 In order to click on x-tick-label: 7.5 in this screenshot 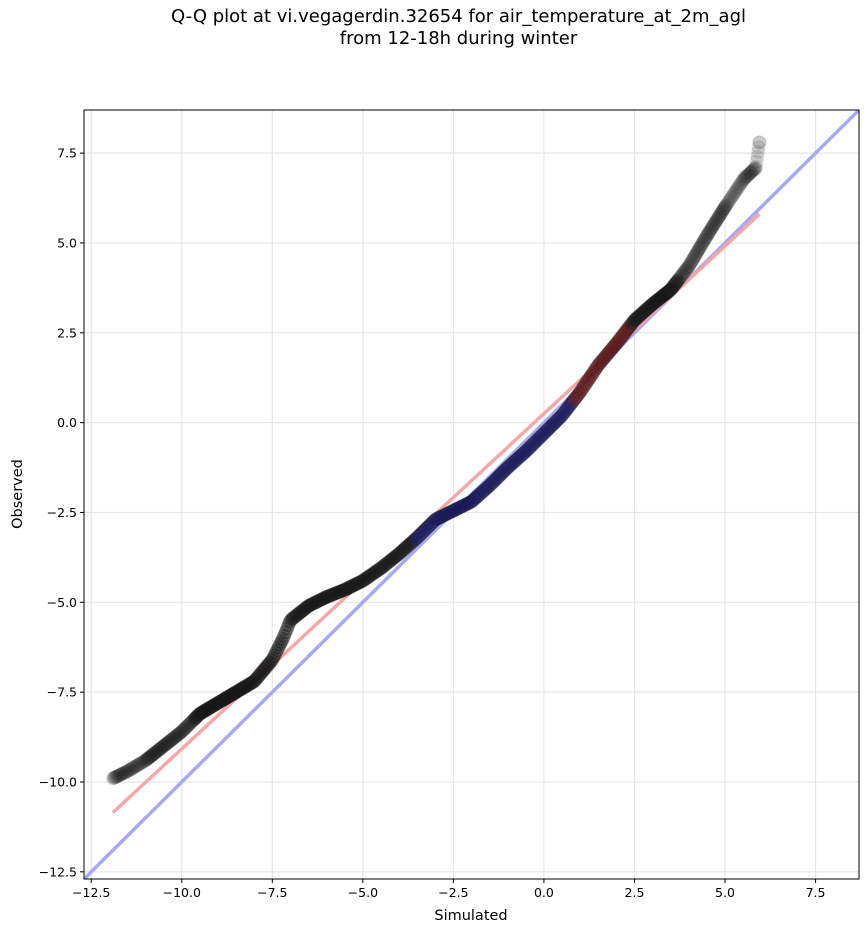, I will do `click(816, 892)`.